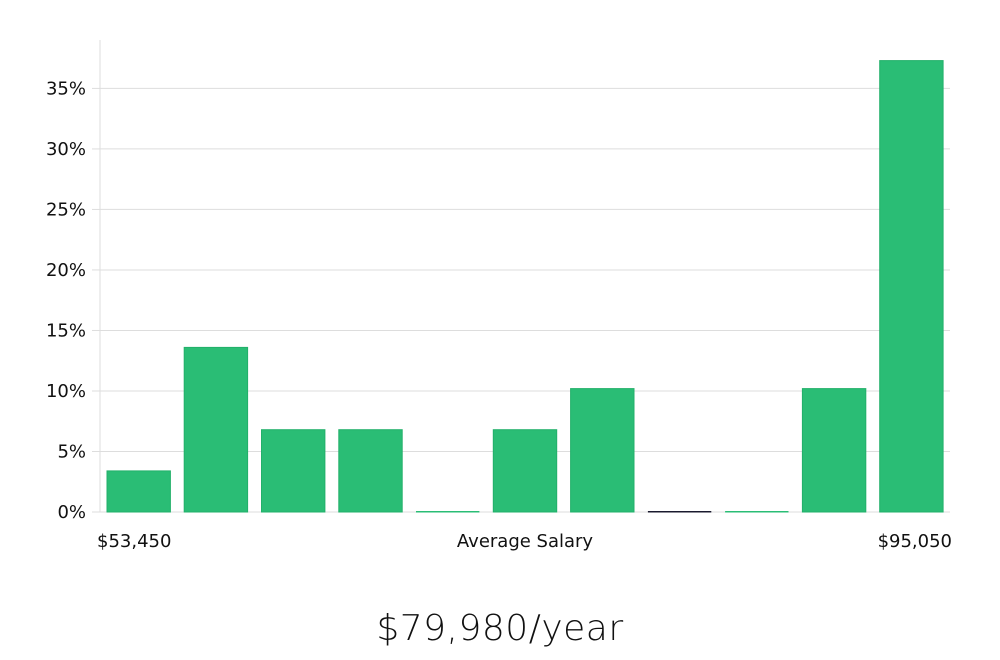 This screenshot has width=1000, height=660. What do you see at coordinates (71, 512) in the screenshot?
I see `y-tick-label: 0%` at bounding box center [71, 512].